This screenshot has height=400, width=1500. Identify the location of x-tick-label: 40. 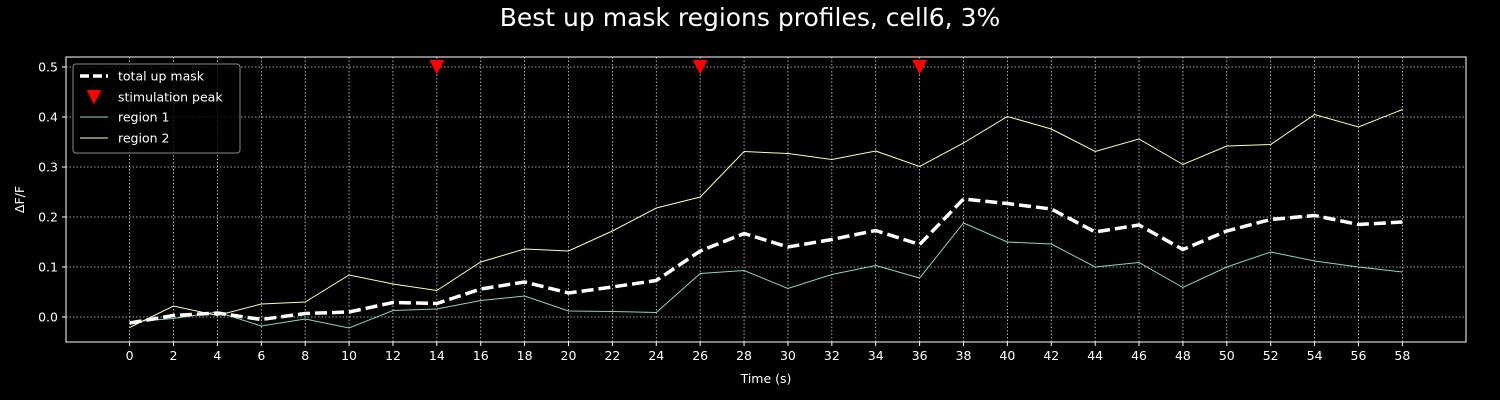
(1007, 355).